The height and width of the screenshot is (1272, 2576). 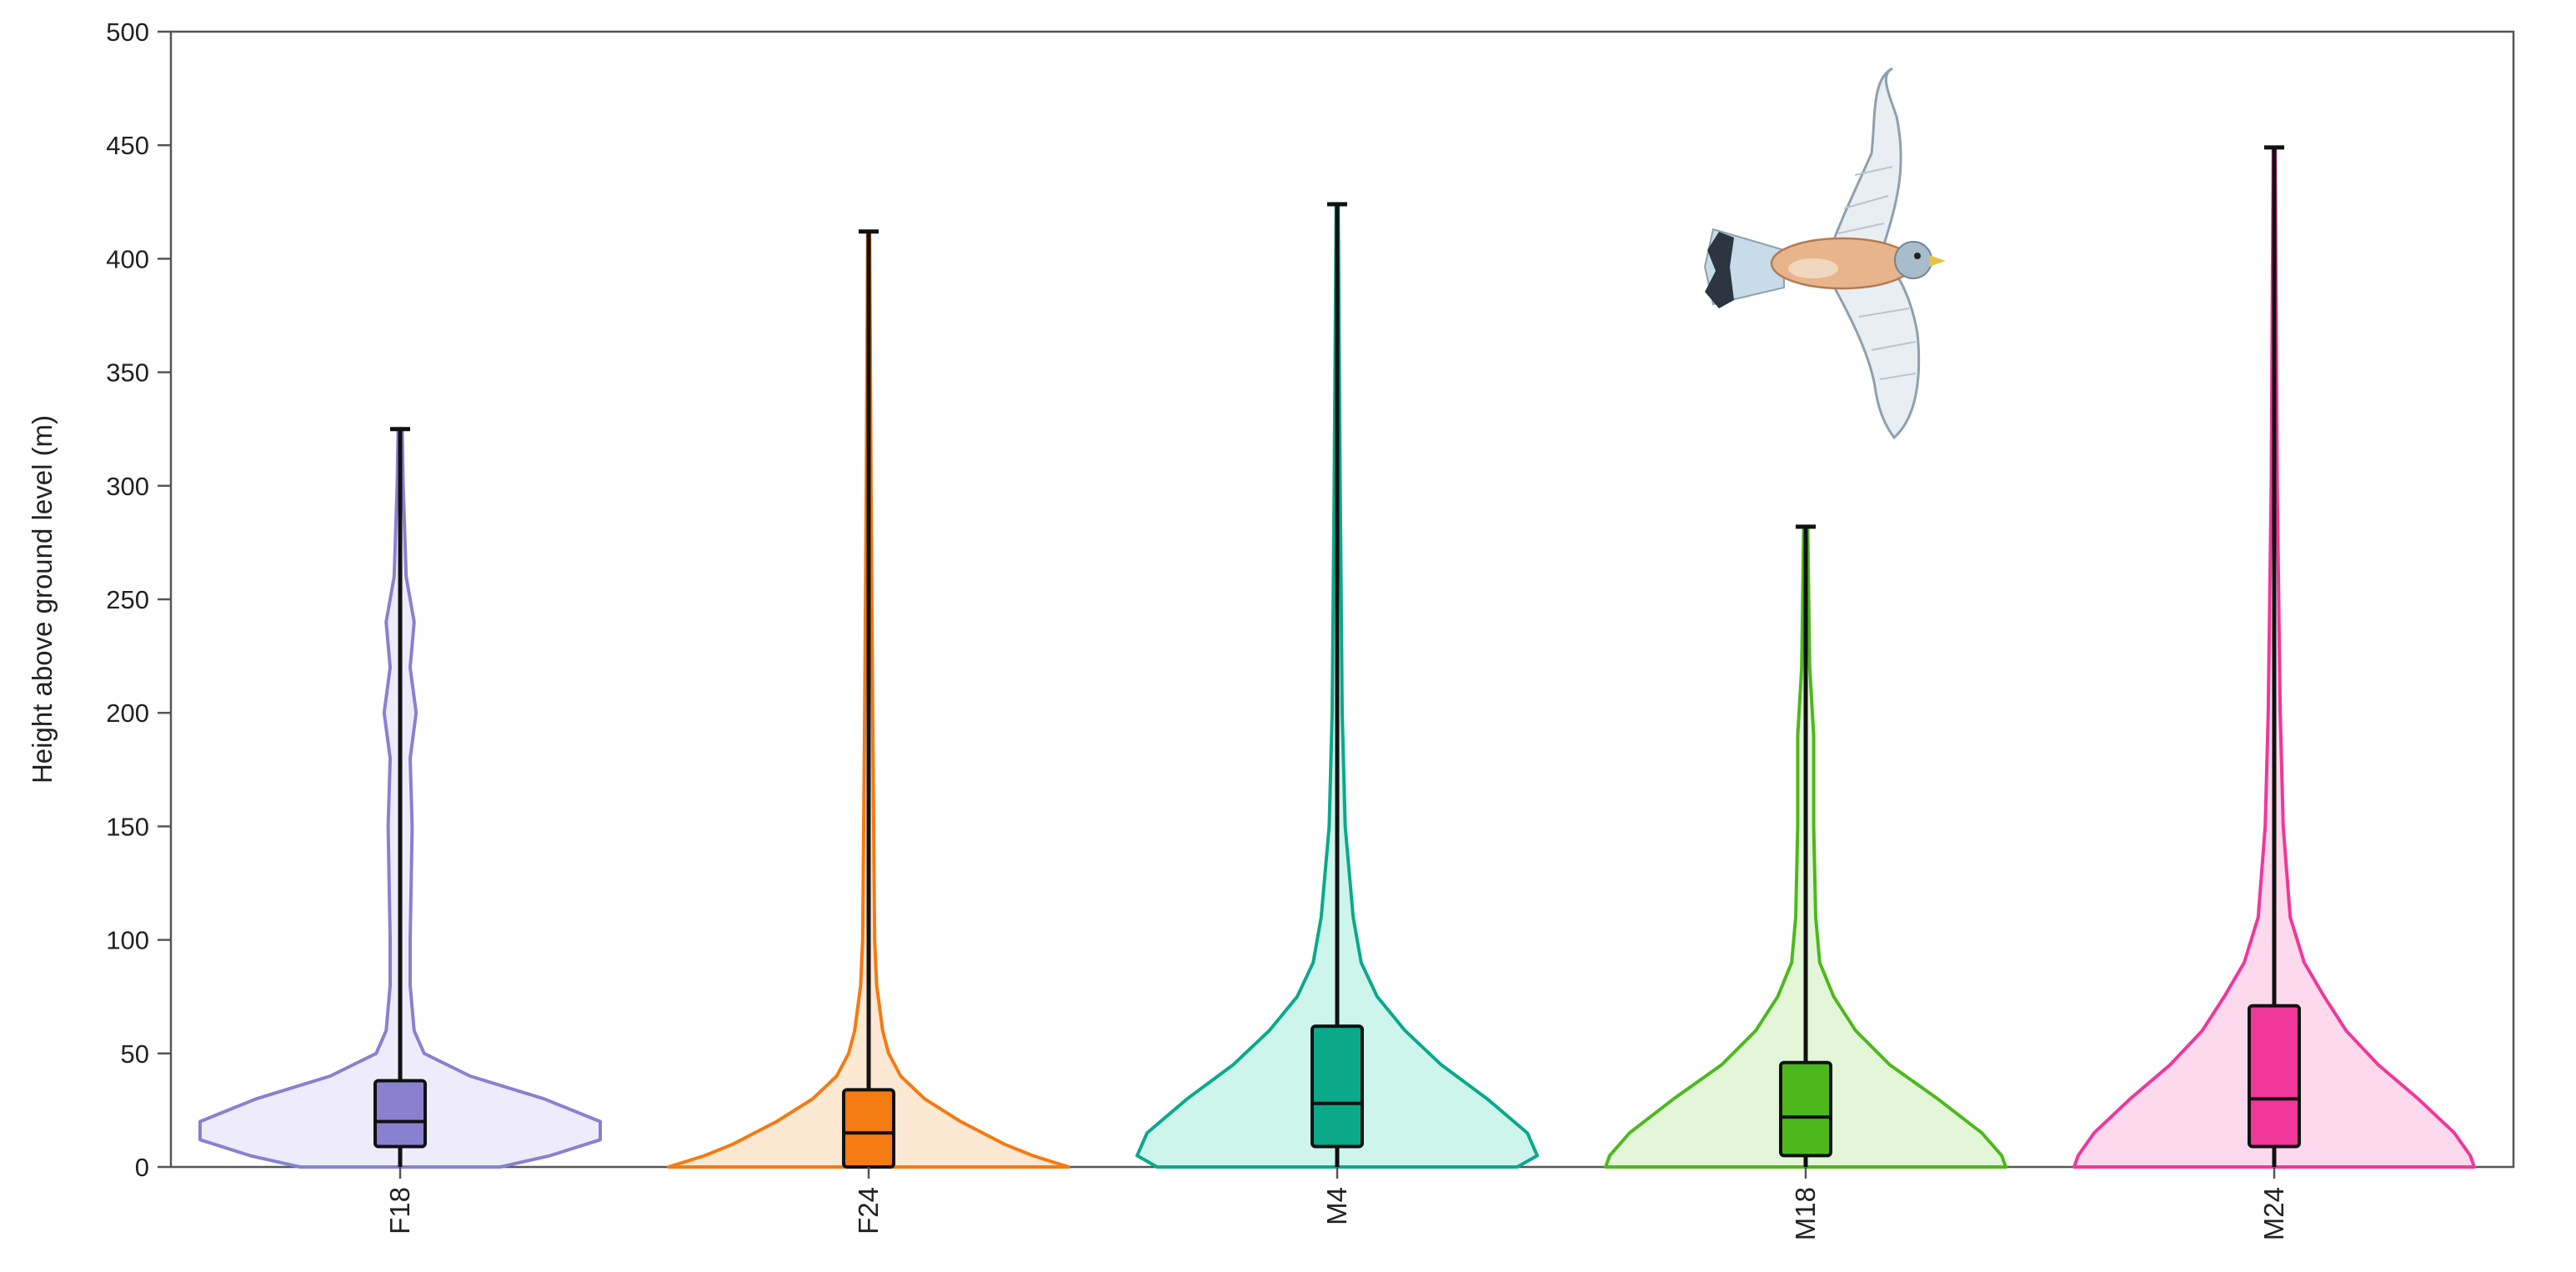 I want to click on y-axis-label: Height above ground level (m), so click(x=42, y=599).